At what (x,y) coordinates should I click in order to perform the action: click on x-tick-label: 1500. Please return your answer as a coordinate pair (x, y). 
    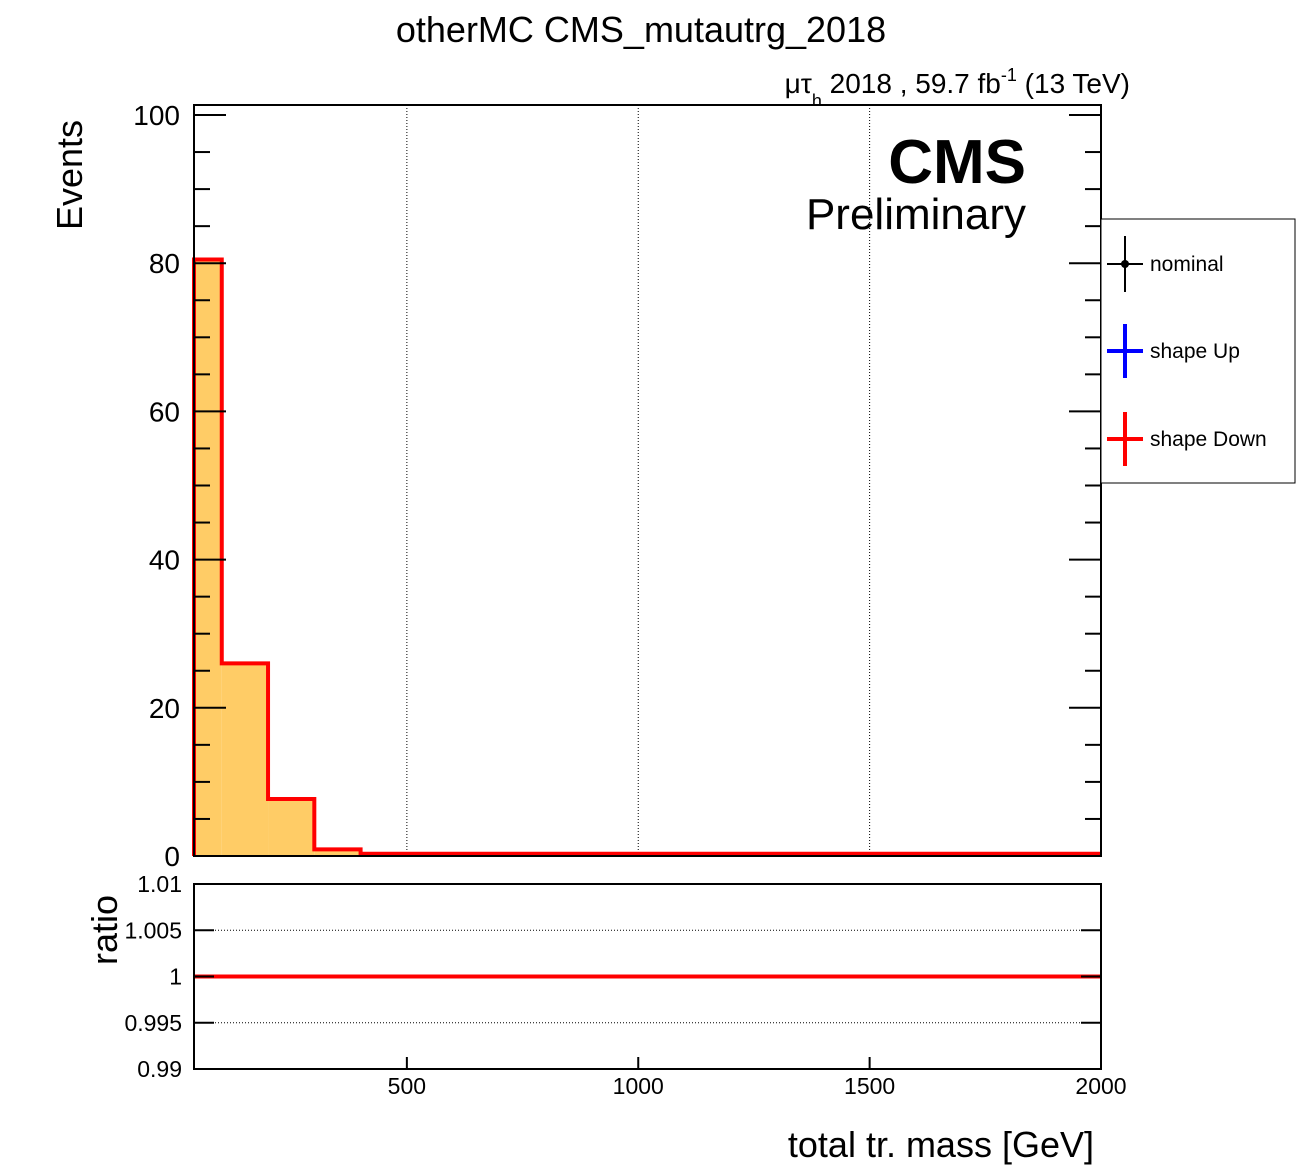
    Looking at the image, I should click on (869, 1086).